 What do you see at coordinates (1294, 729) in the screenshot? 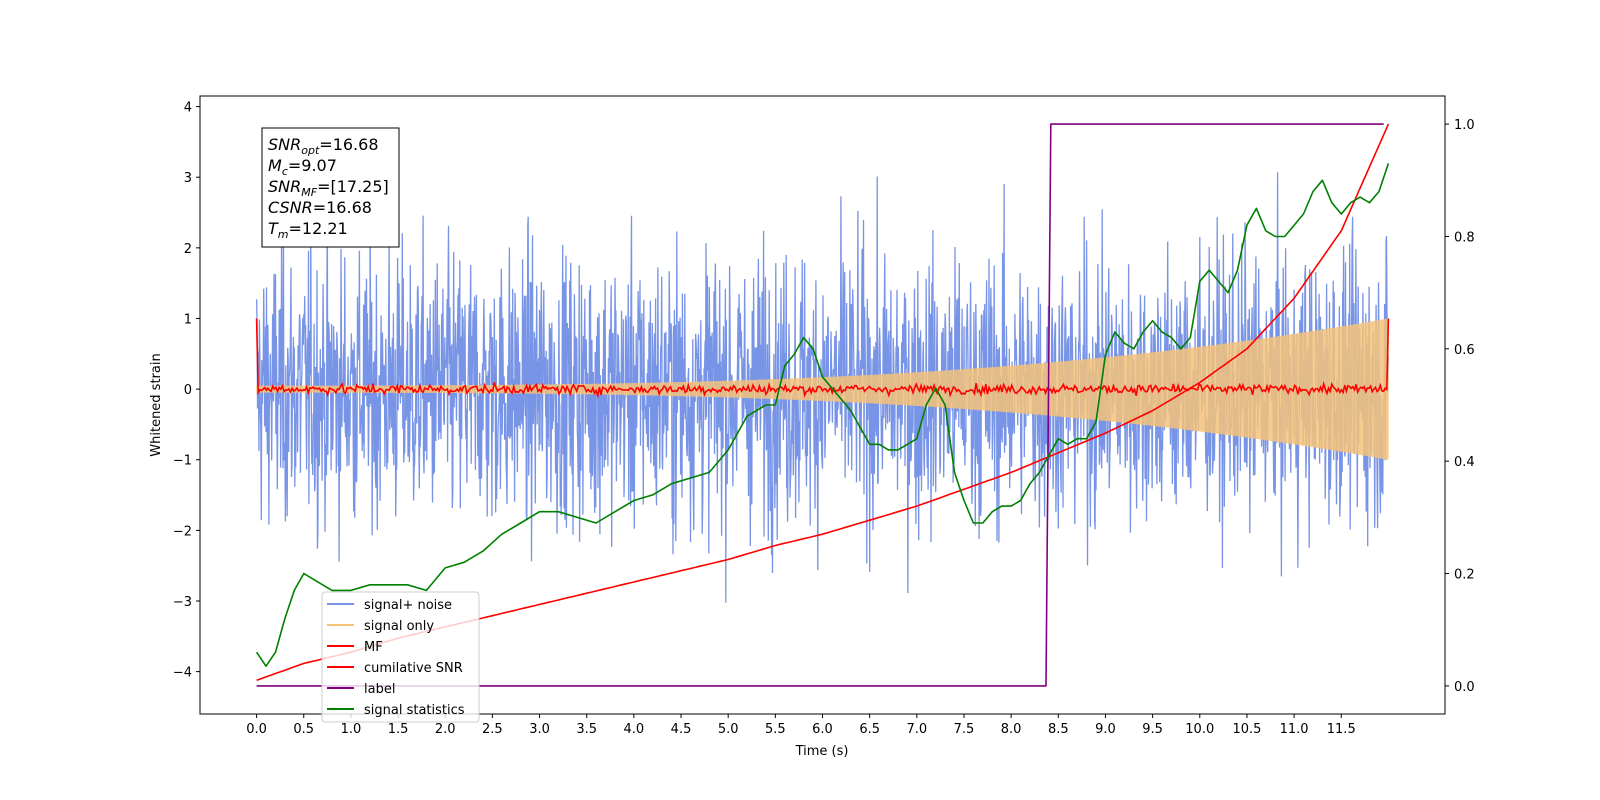
I see `x-tick-label: 11.0` at bounding box center [1294, 729].